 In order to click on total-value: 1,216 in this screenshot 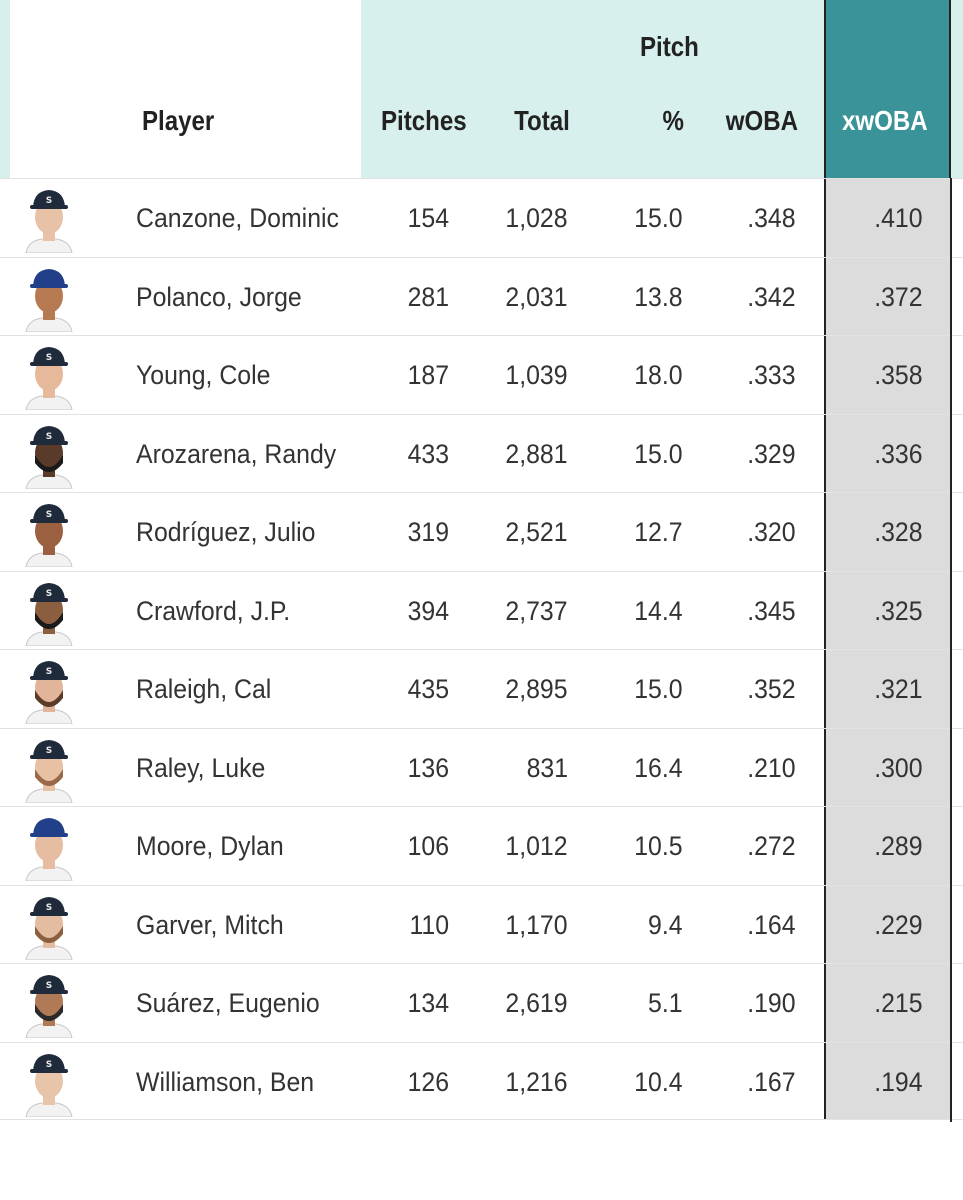, I will do `click(536, 1081)`.